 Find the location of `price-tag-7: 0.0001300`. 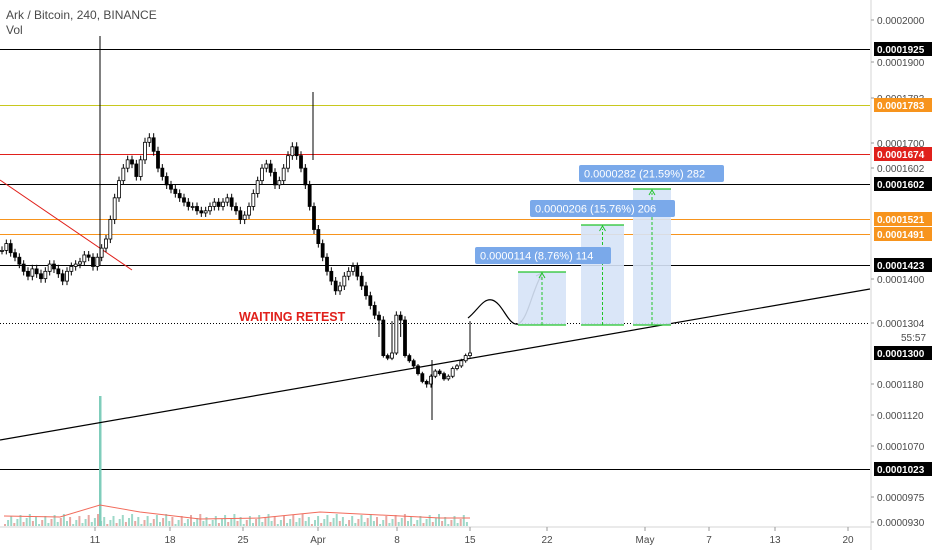

price-tag-7: 0.0001300 is located at coordinates (901, 354).